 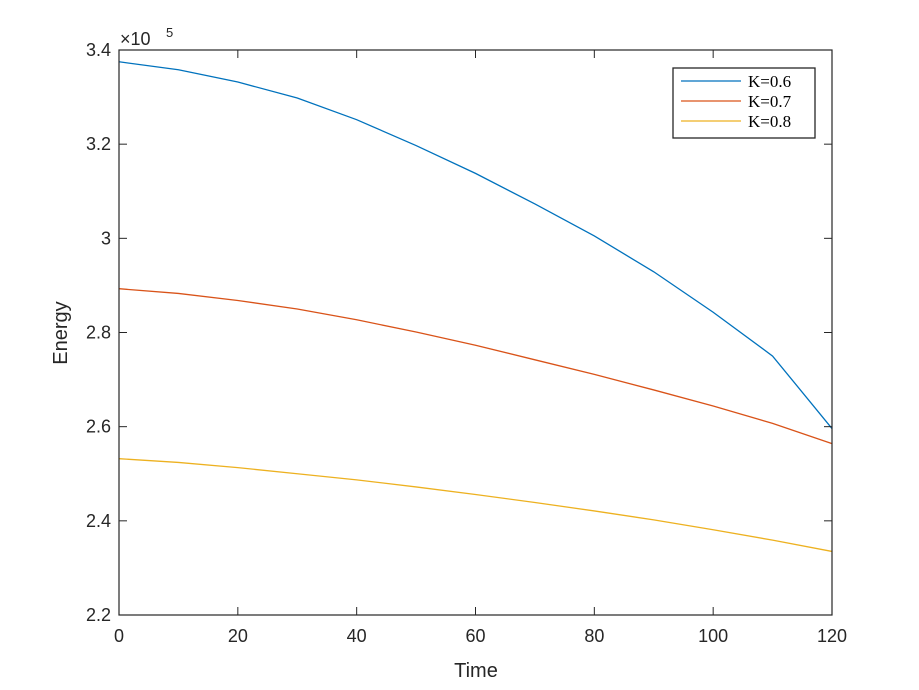 I want to click on x-tick-label: 40, so click(x=357, y=636).